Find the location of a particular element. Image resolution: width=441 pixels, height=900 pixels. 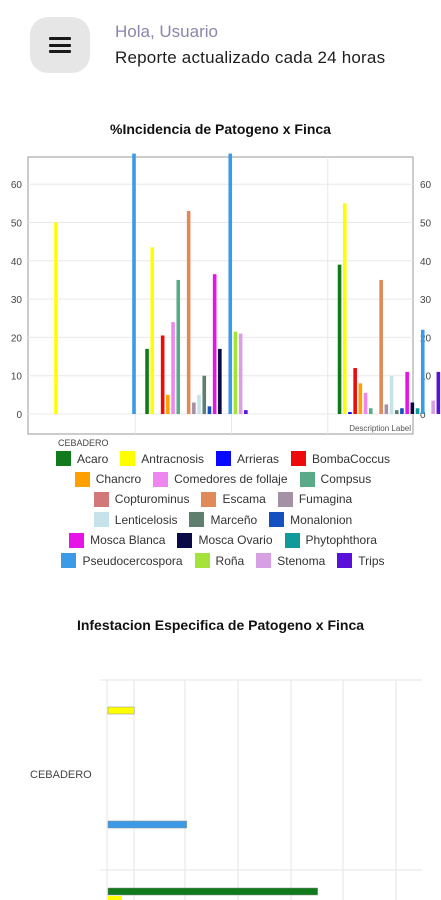

legend-item-stenoma: Stenoma is located at coordinates (290, 560).